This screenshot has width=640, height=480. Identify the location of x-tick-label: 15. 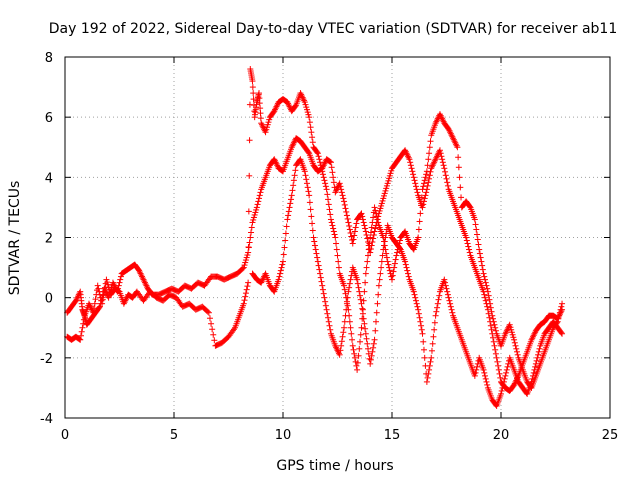
(392, 435).